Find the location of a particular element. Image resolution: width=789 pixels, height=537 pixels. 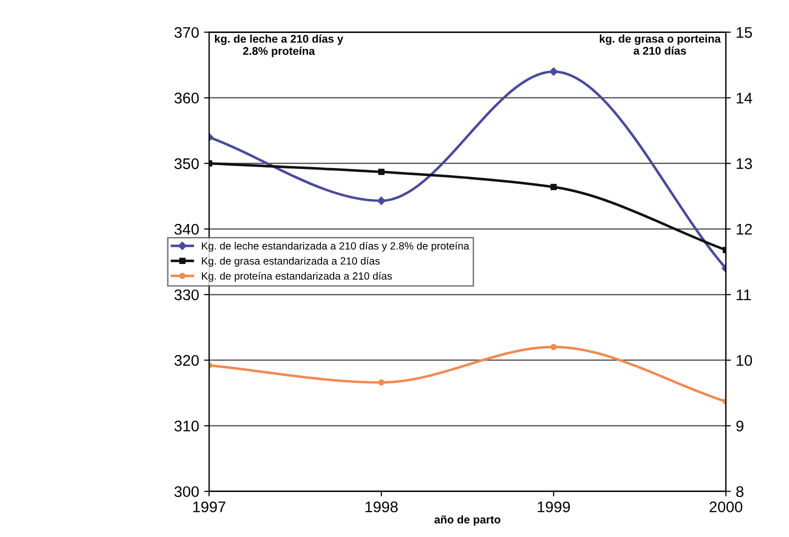

y-axis-title: kg. de leche a 210 días y 2.8% proteína is located at coordinates (279, 46).